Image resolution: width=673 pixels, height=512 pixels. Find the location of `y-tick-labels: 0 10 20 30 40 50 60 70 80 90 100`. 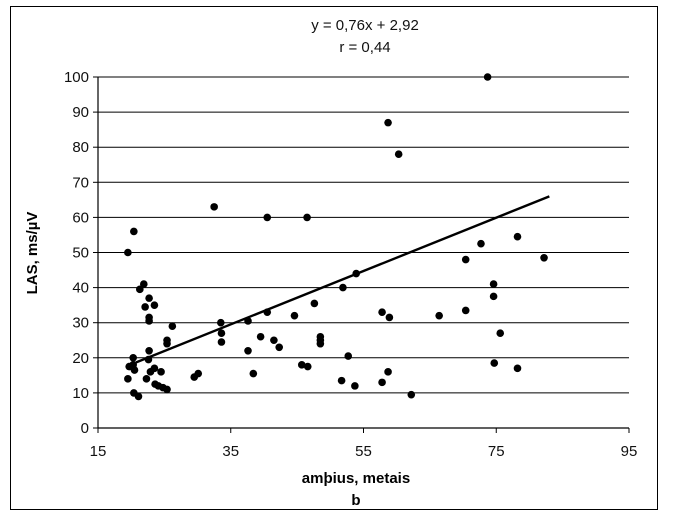

y-tick-labels: 0 10 20 30 40 50 60 70 80 90 100 is located at coordinates (76, 253).